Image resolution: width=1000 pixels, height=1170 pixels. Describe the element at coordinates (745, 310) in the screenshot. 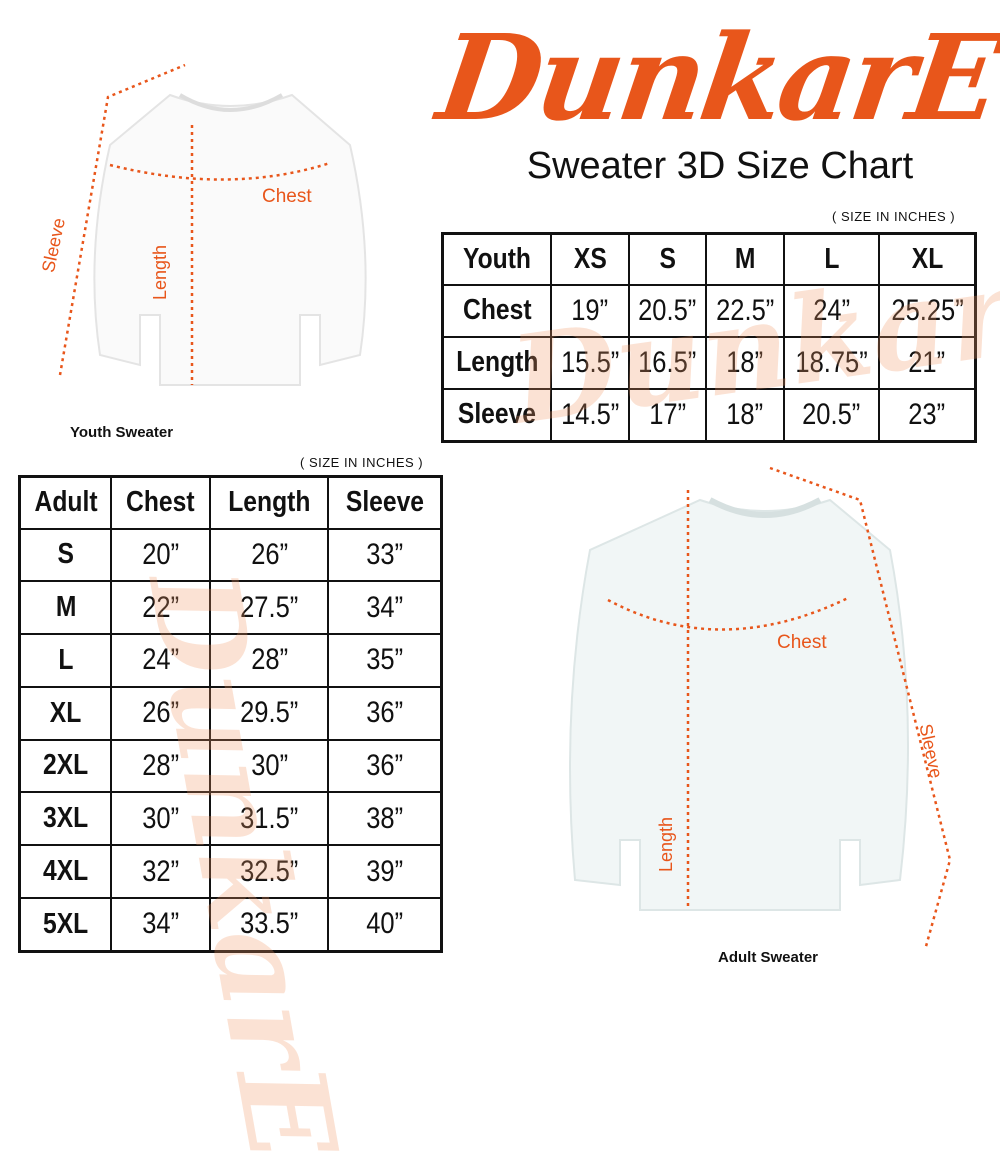

I see `value-cell: 22.5”` at that location.